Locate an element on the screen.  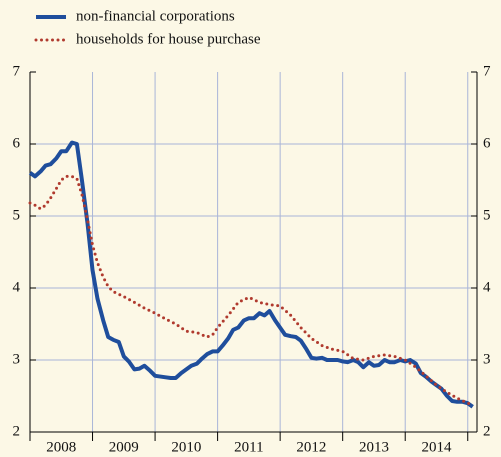
x-tick-label: 2008 is located at coordinates (61, 447).